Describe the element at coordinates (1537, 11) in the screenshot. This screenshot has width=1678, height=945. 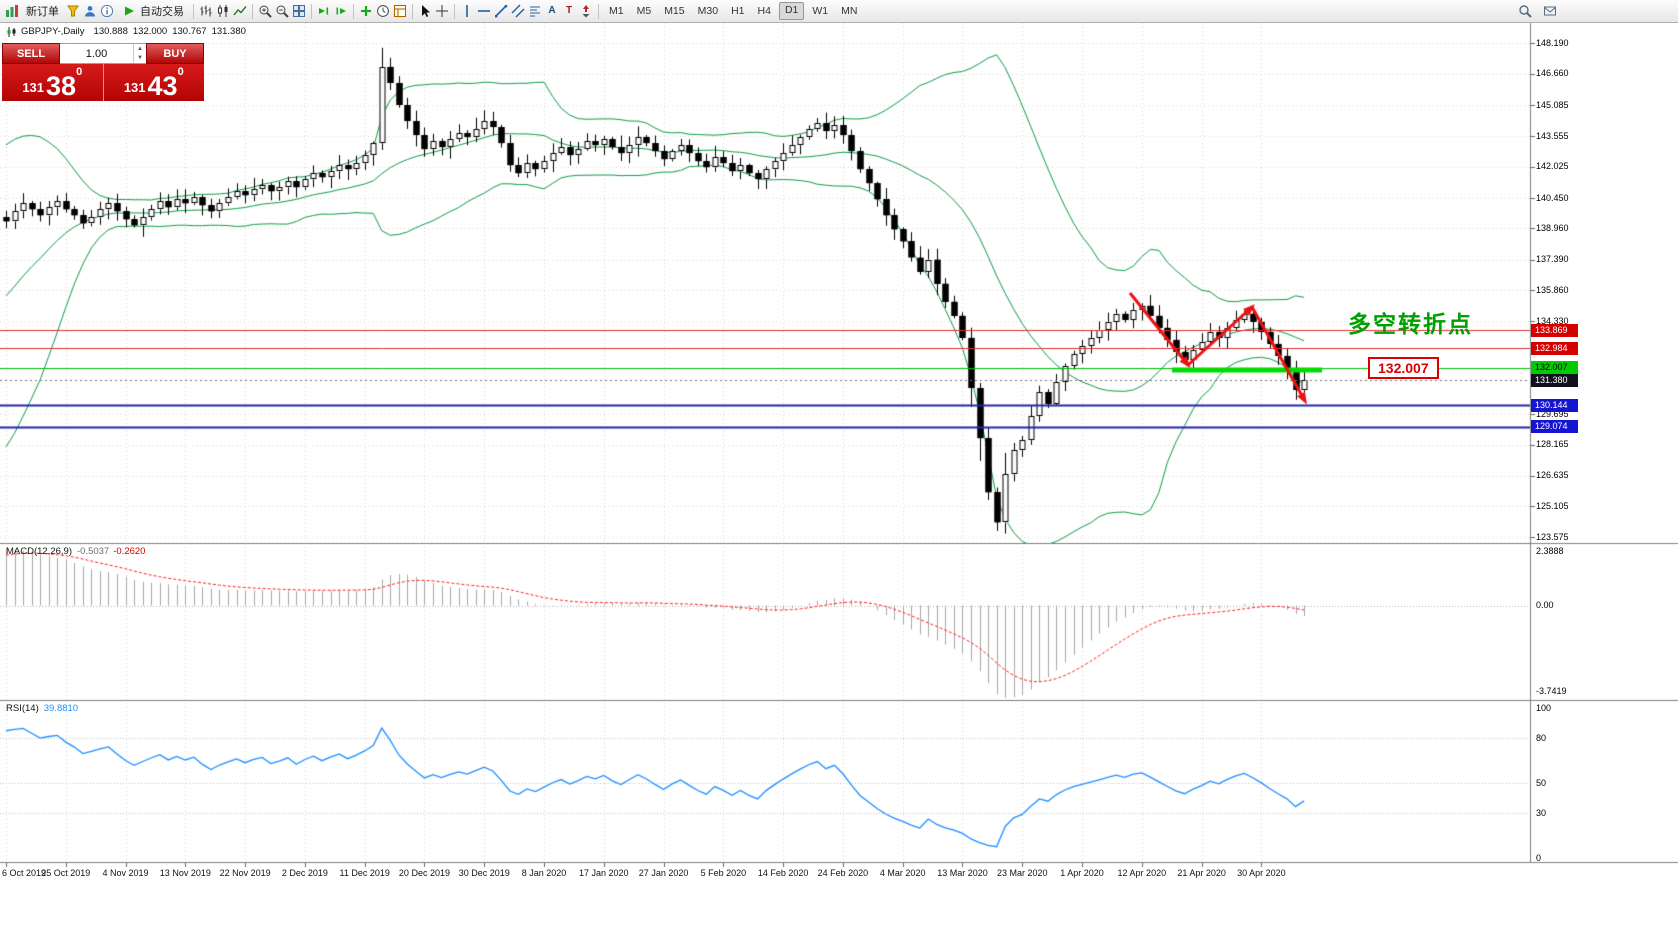
I see `toolbar-right-group` at that location.